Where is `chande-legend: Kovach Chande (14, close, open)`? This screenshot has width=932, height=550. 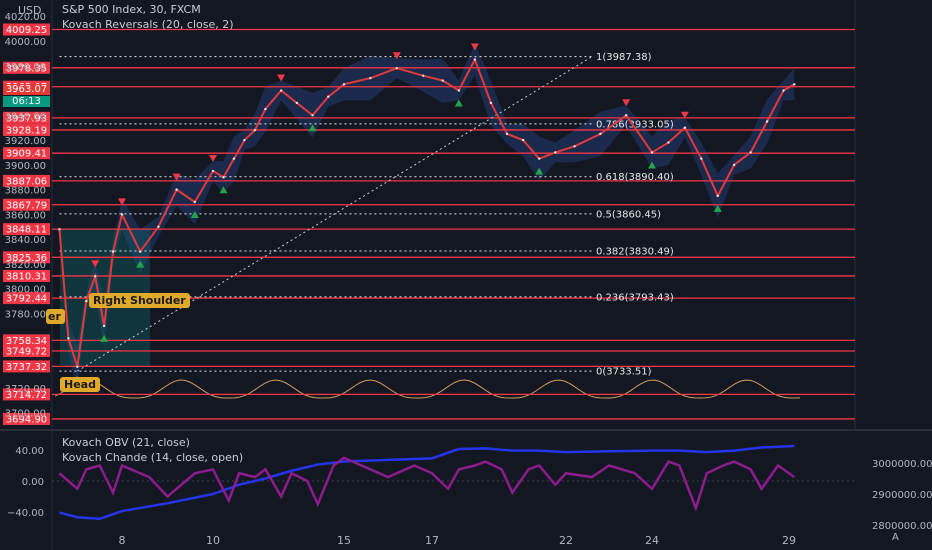 chande-legend: Kovach Chande (14, close, open) is located at coordinates (153, 457).